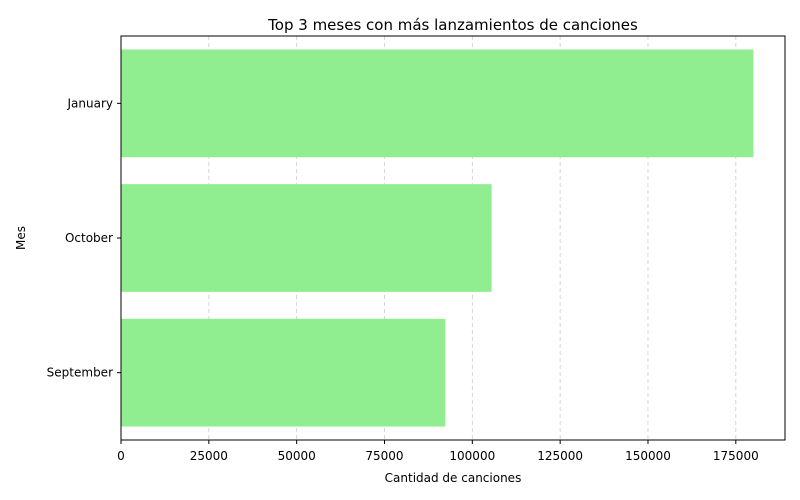 This screenshot has width=800, height=500. Describe the element at coordinates (560, 456) in the screenshot. I see `x-tick-label: 125000` at that location.